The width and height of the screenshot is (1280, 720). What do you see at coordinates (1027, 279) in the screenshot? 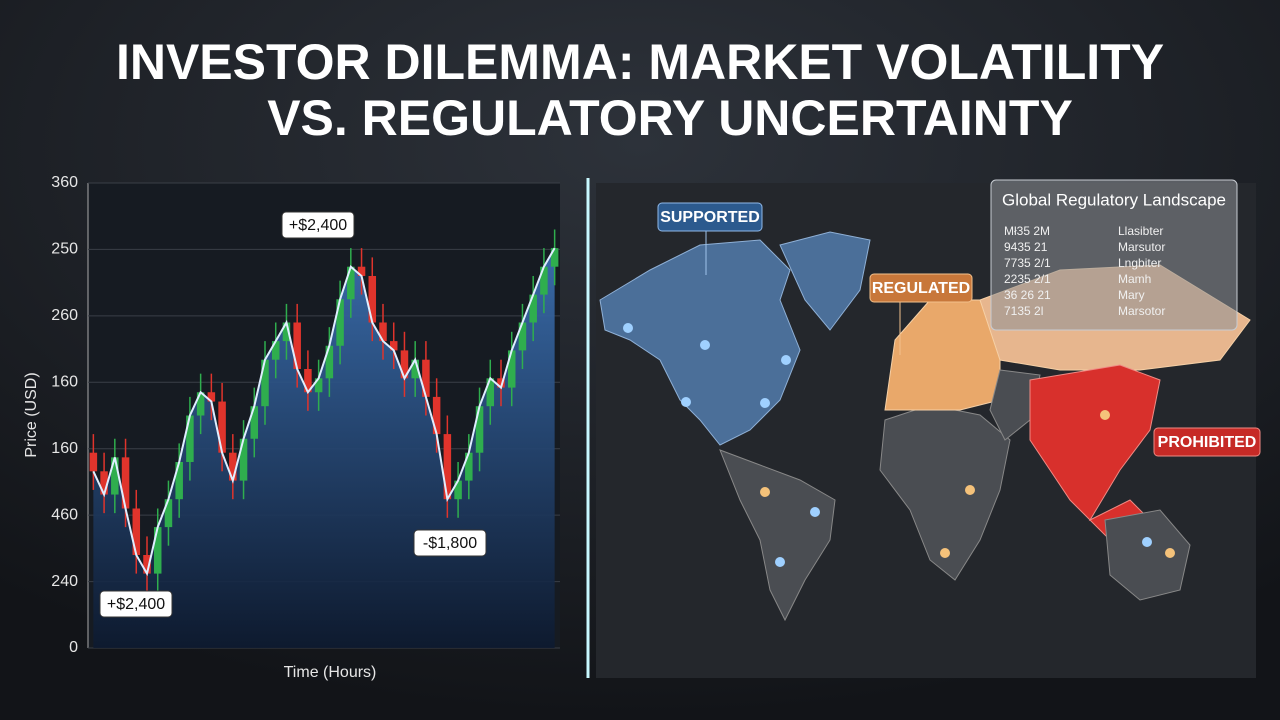
I see `legend-code: 2235 2/1` at bounding box center [1027, 279].